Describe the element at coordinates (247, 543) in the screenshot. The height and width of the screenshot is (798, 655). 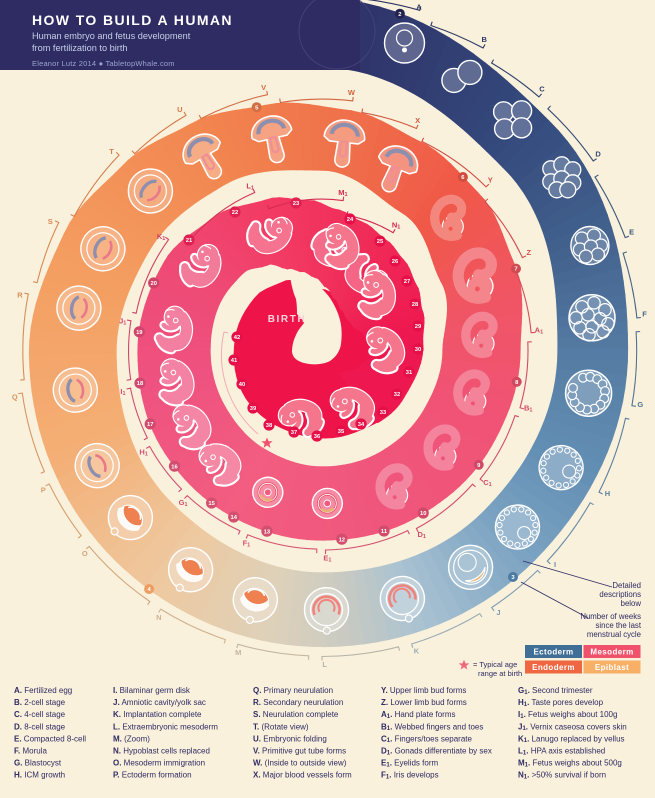
I see `svg-text: F1` at that location.